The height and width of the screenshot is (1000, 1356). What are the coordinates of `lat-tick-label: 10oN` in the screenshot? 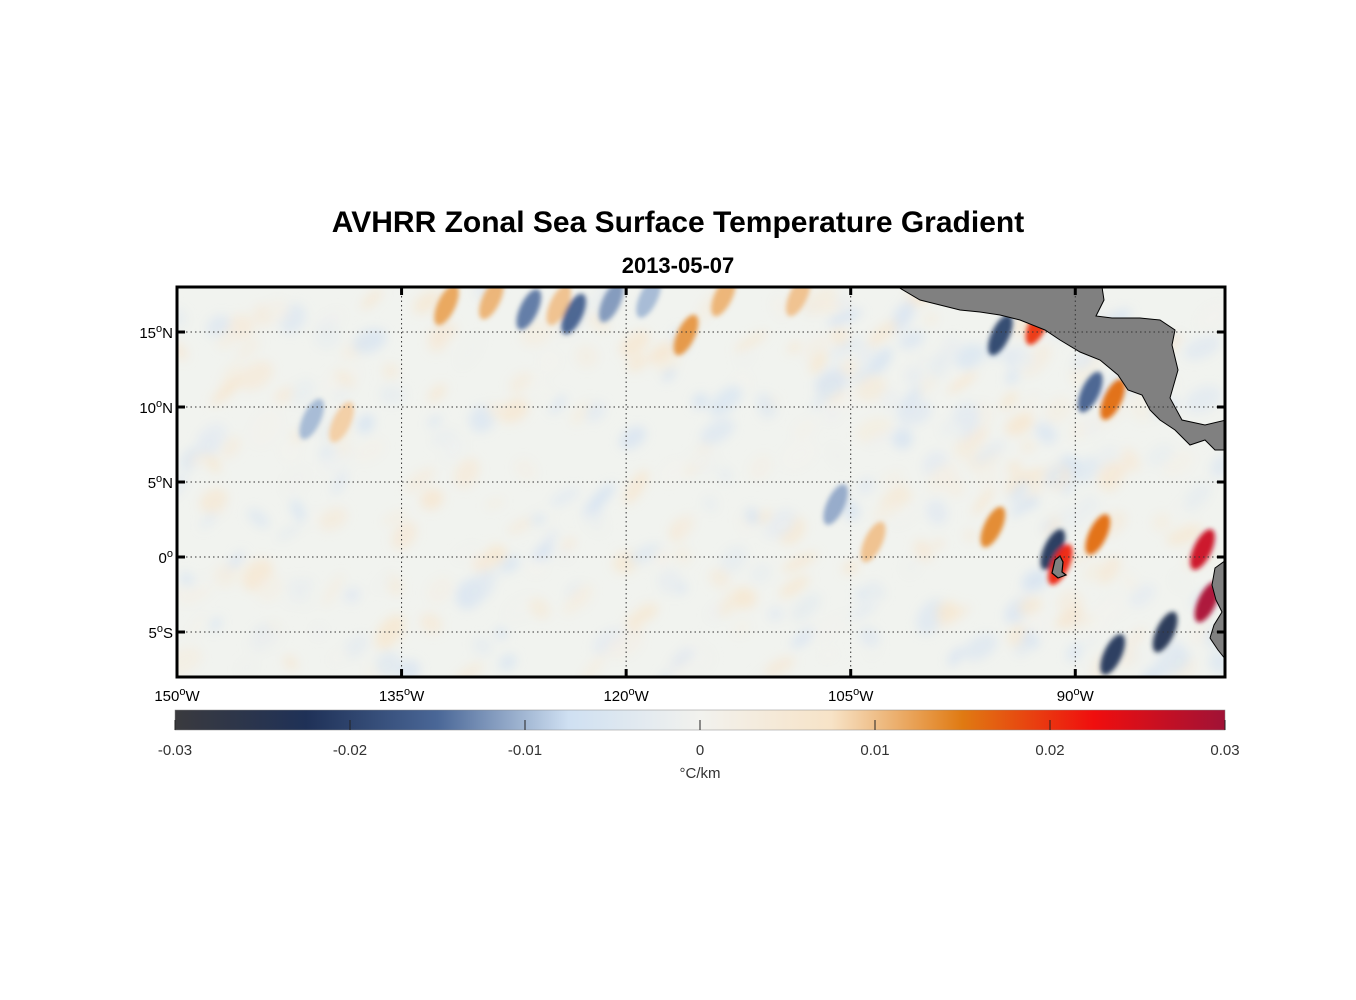 It's located at (156, 407).